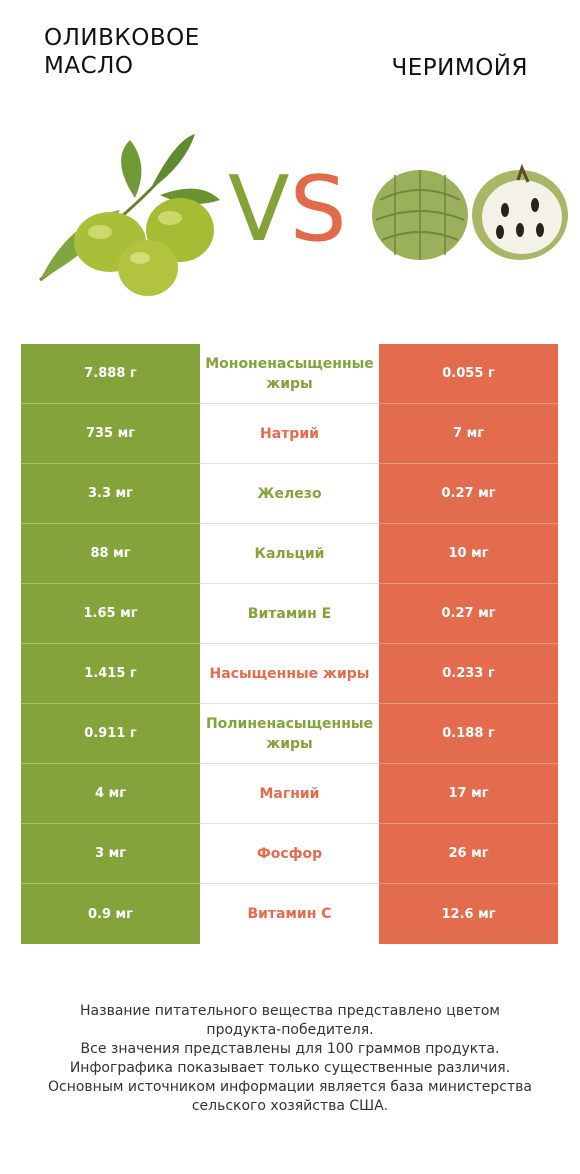 Image resolution: width=580 pixels, height=1174 pixels. I want to click on right-value: 26 мг, so click(468, 854).